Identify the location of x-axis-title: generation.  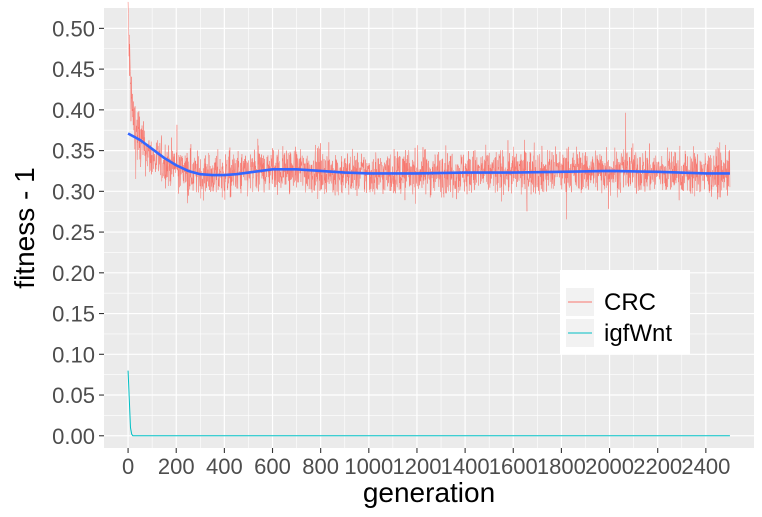
(429, 492).